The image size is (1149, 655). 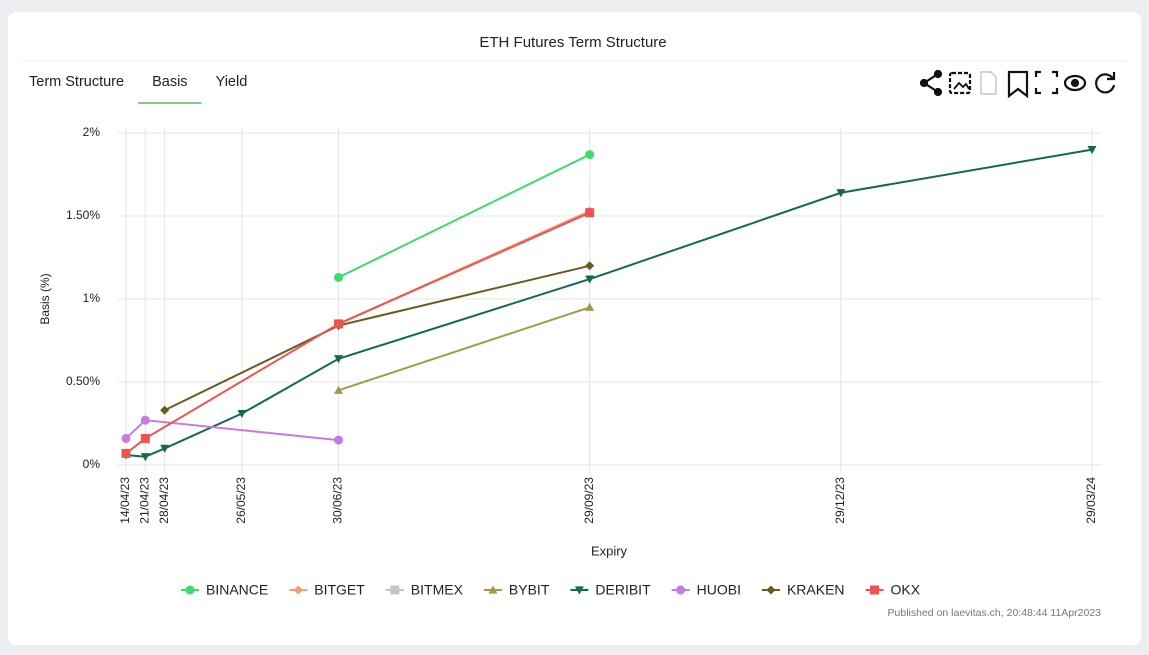 What do you see at coordinates (437, 590) in the screenshot?
I see `legend-label: BITMEX` at bounding box center [437, 590].